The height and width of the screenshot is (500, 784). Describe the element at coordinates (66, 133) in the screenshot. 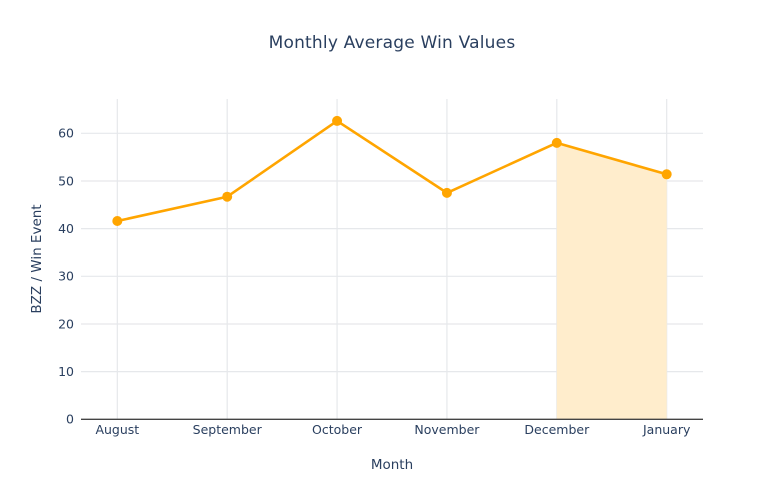

I see `y-tick-label: 60` at that location.